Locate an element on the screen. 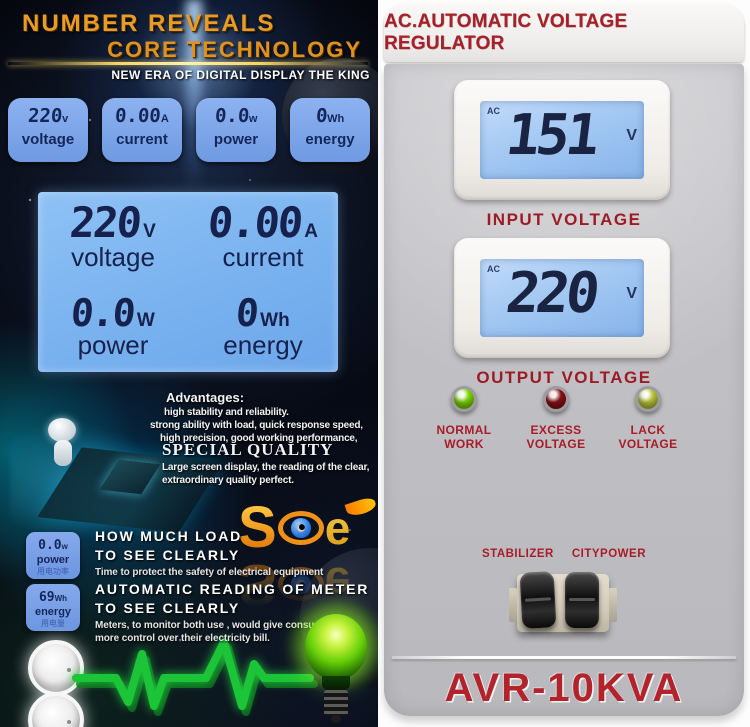 This screenshot has width=750, height=727. badge-label: energy is located at coordinates (53, 612).